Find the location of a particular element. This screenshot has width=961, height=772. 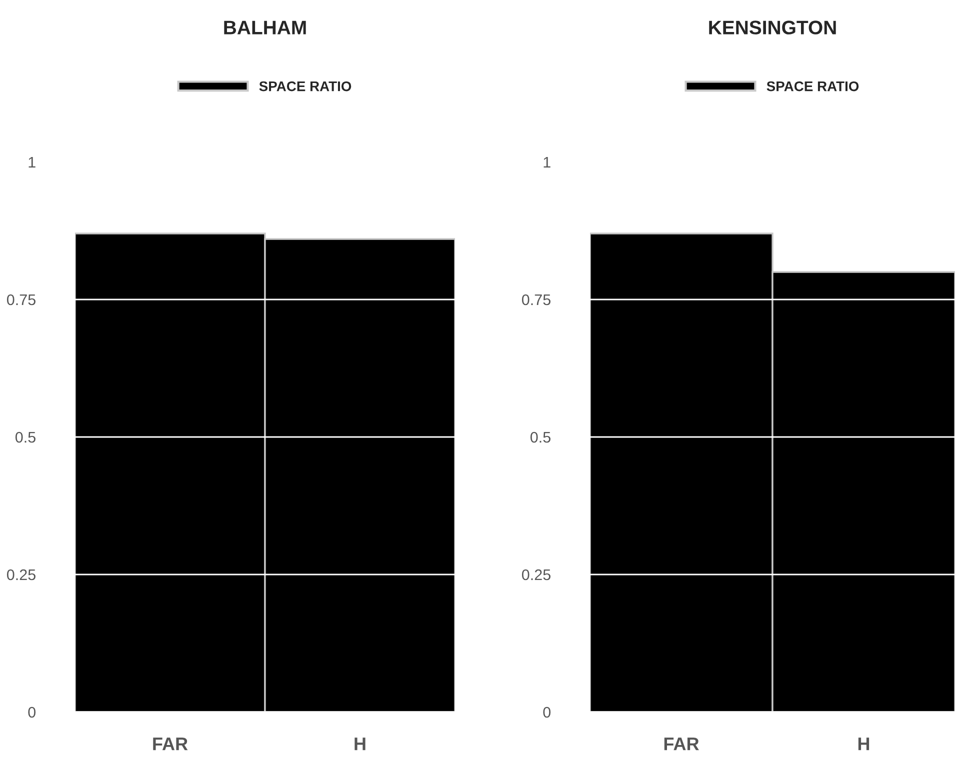

chart-title: BALHAM is located at coordinates (265, 27).